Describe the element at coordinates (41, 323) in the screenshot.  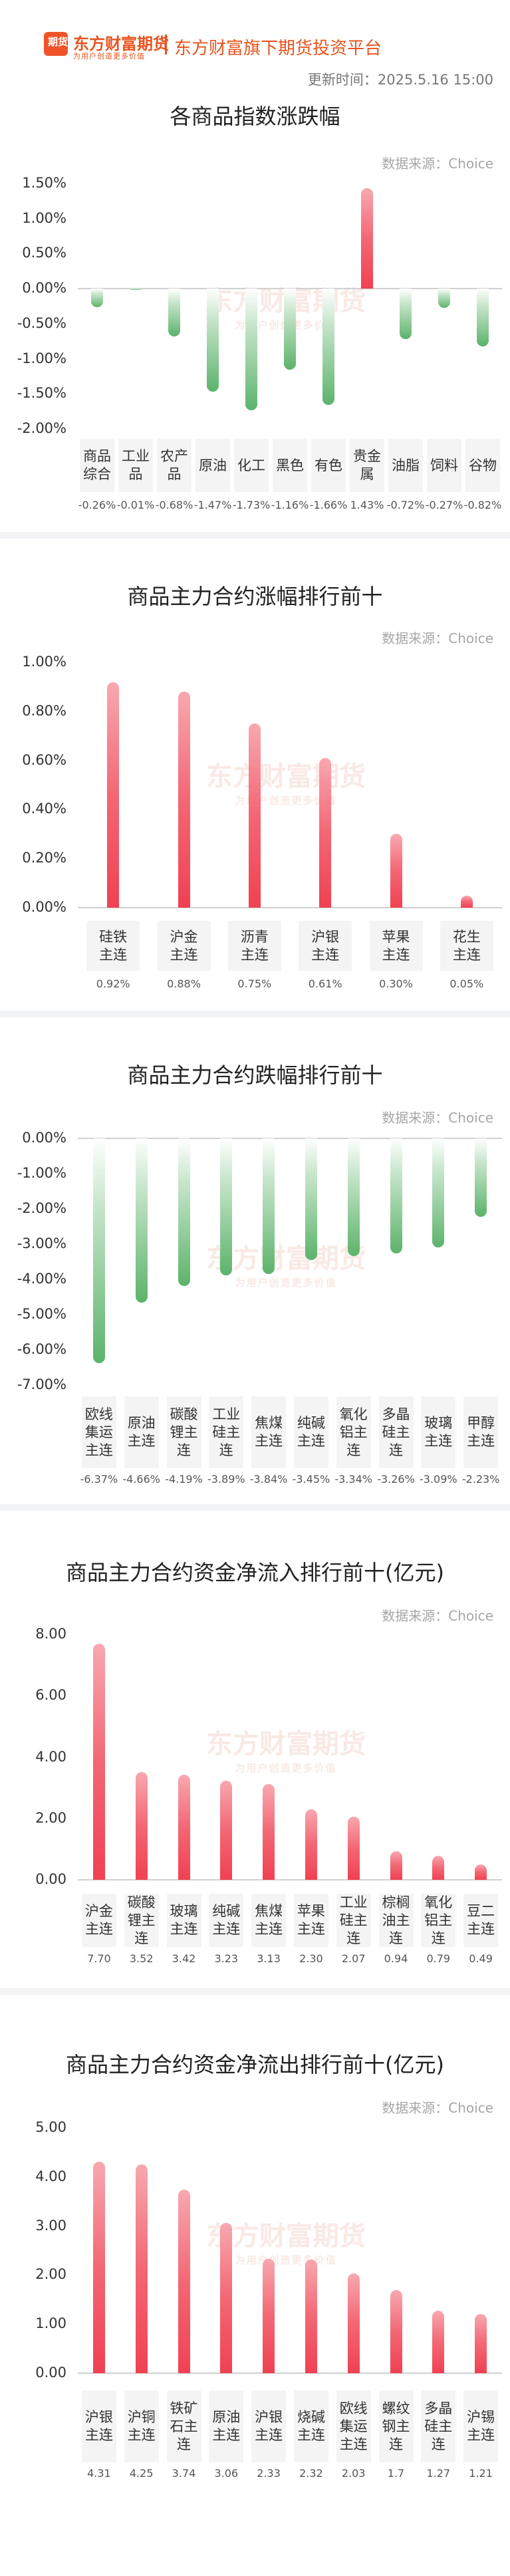
I see `y-tick-label: -0.50%` at that location.